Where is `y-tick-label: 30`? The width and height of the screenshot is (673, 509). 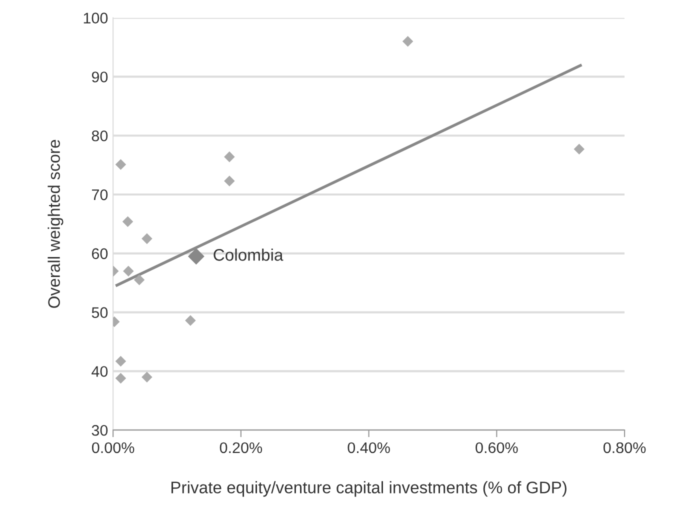 y-tick-label: 30 is located at coordinates (100, 430).